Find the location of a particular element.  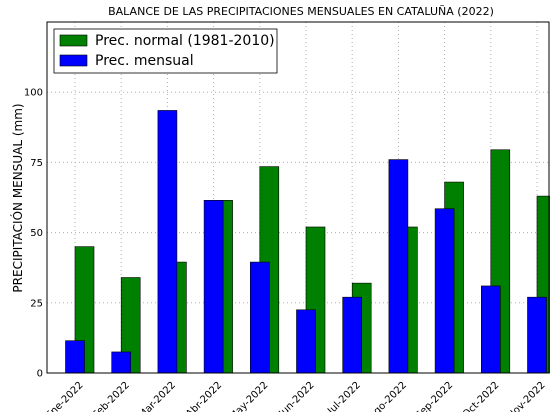

y-tick-label: 75 is located at coordinates (36, 163).